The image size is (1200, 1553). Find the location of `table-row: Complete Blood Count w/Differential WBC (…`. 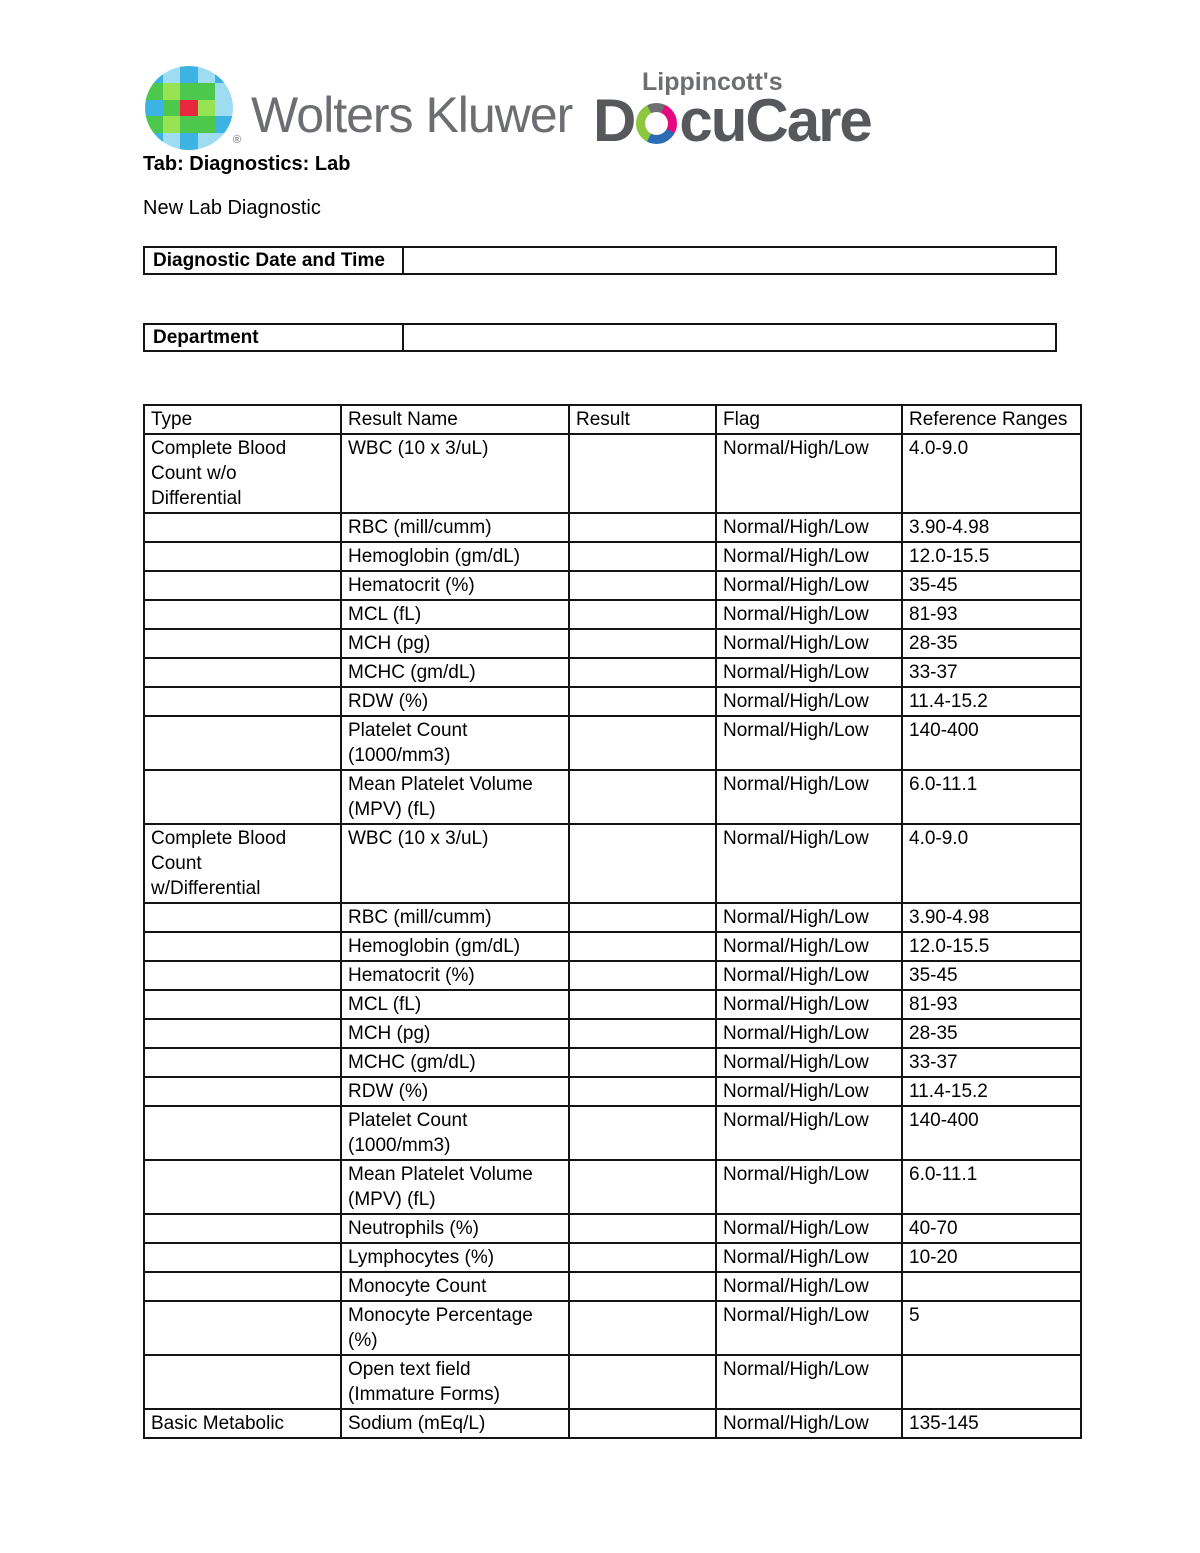

table-row: Complete Blood Count w/Differential WBC (… is located at coordinates (612, 863).